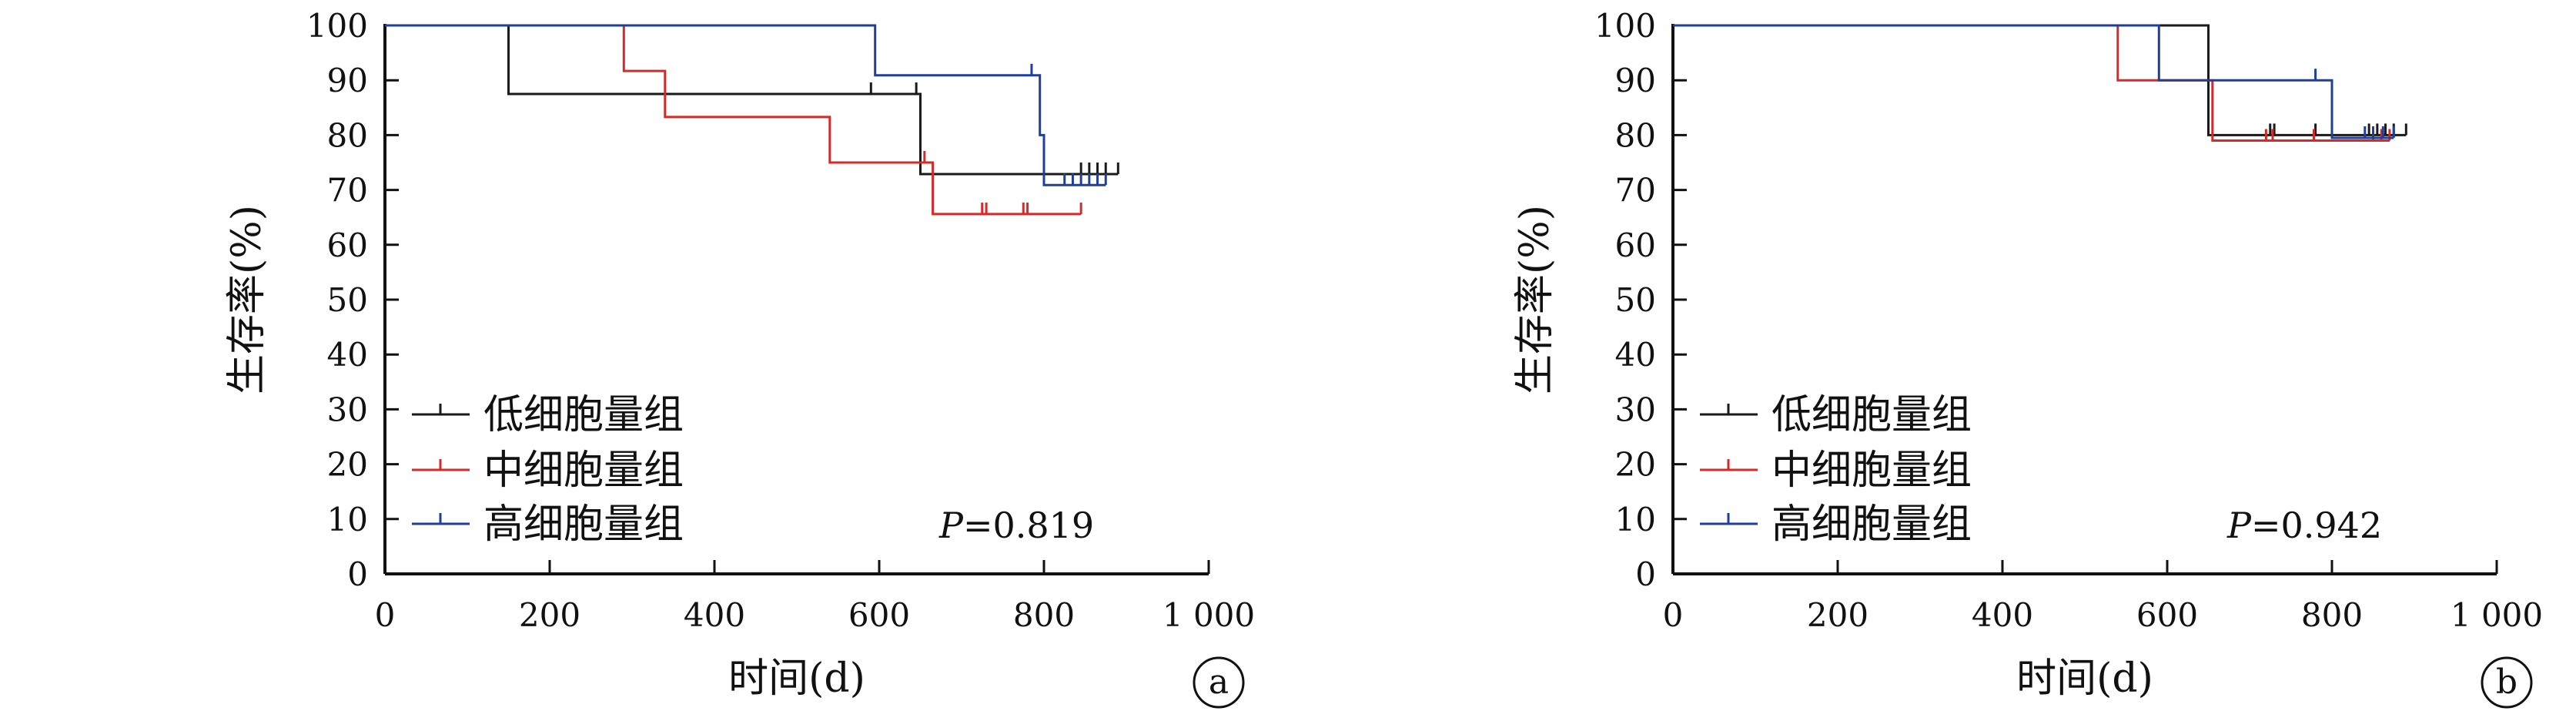  What do you see at coordinates (2316, 525) in the screenshot?
I see `p-value-number: =0.942` at bounding box center [2316, 525].